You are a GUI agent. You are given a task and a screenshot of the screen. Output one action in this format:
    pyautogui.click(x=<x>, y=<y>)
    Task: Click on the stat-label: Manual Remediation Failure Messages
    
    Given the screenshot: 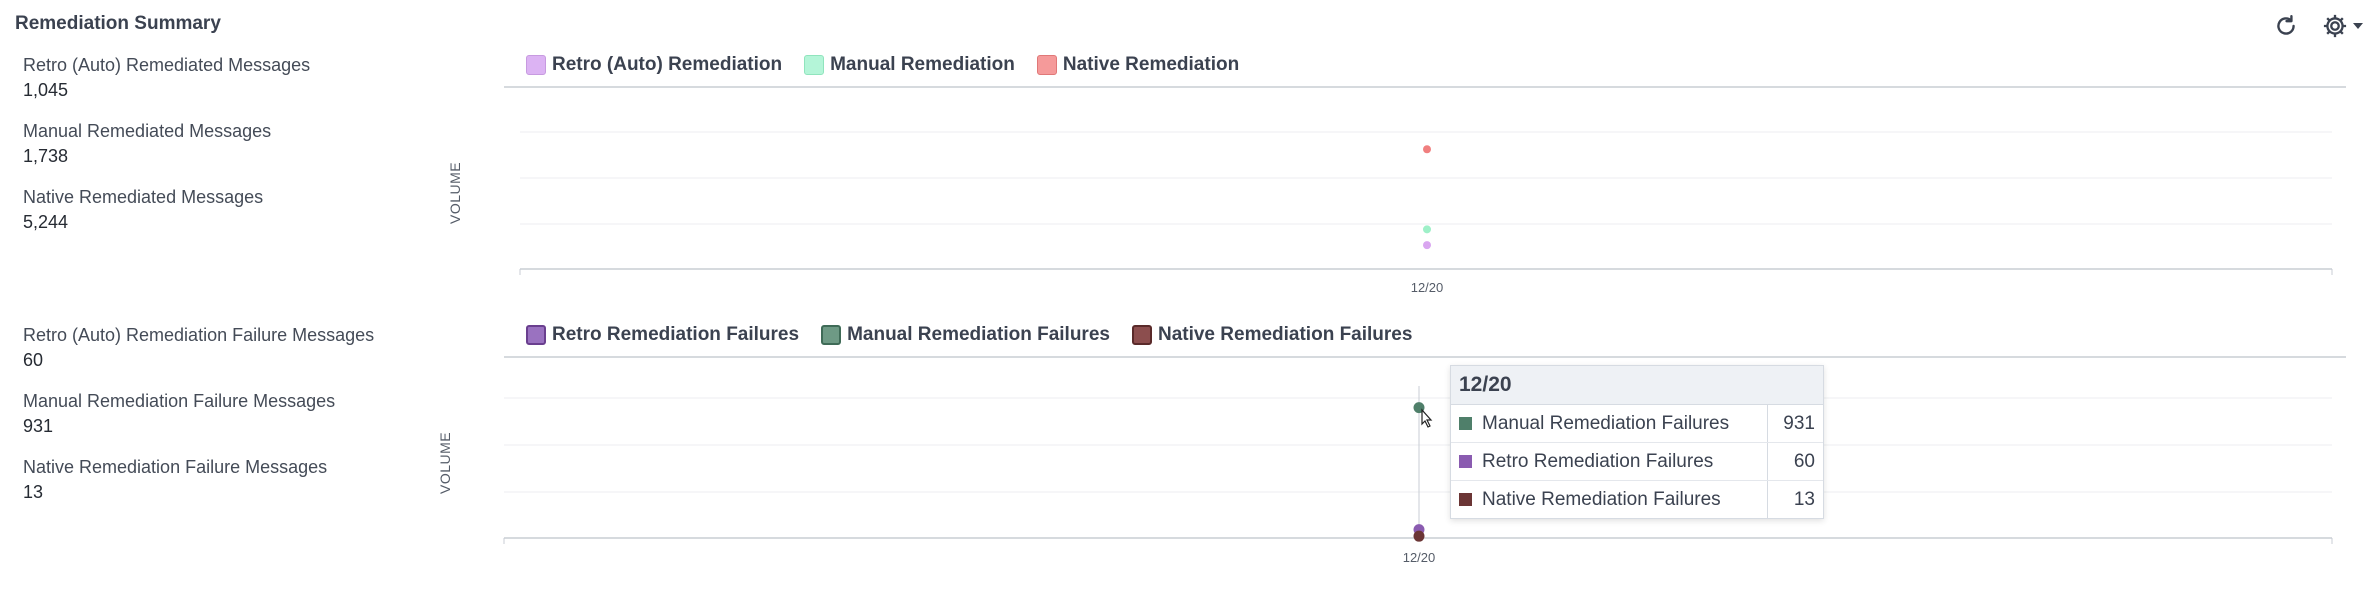 What is the action you would take?
    pyautogui.click(x=179, y=401)
    